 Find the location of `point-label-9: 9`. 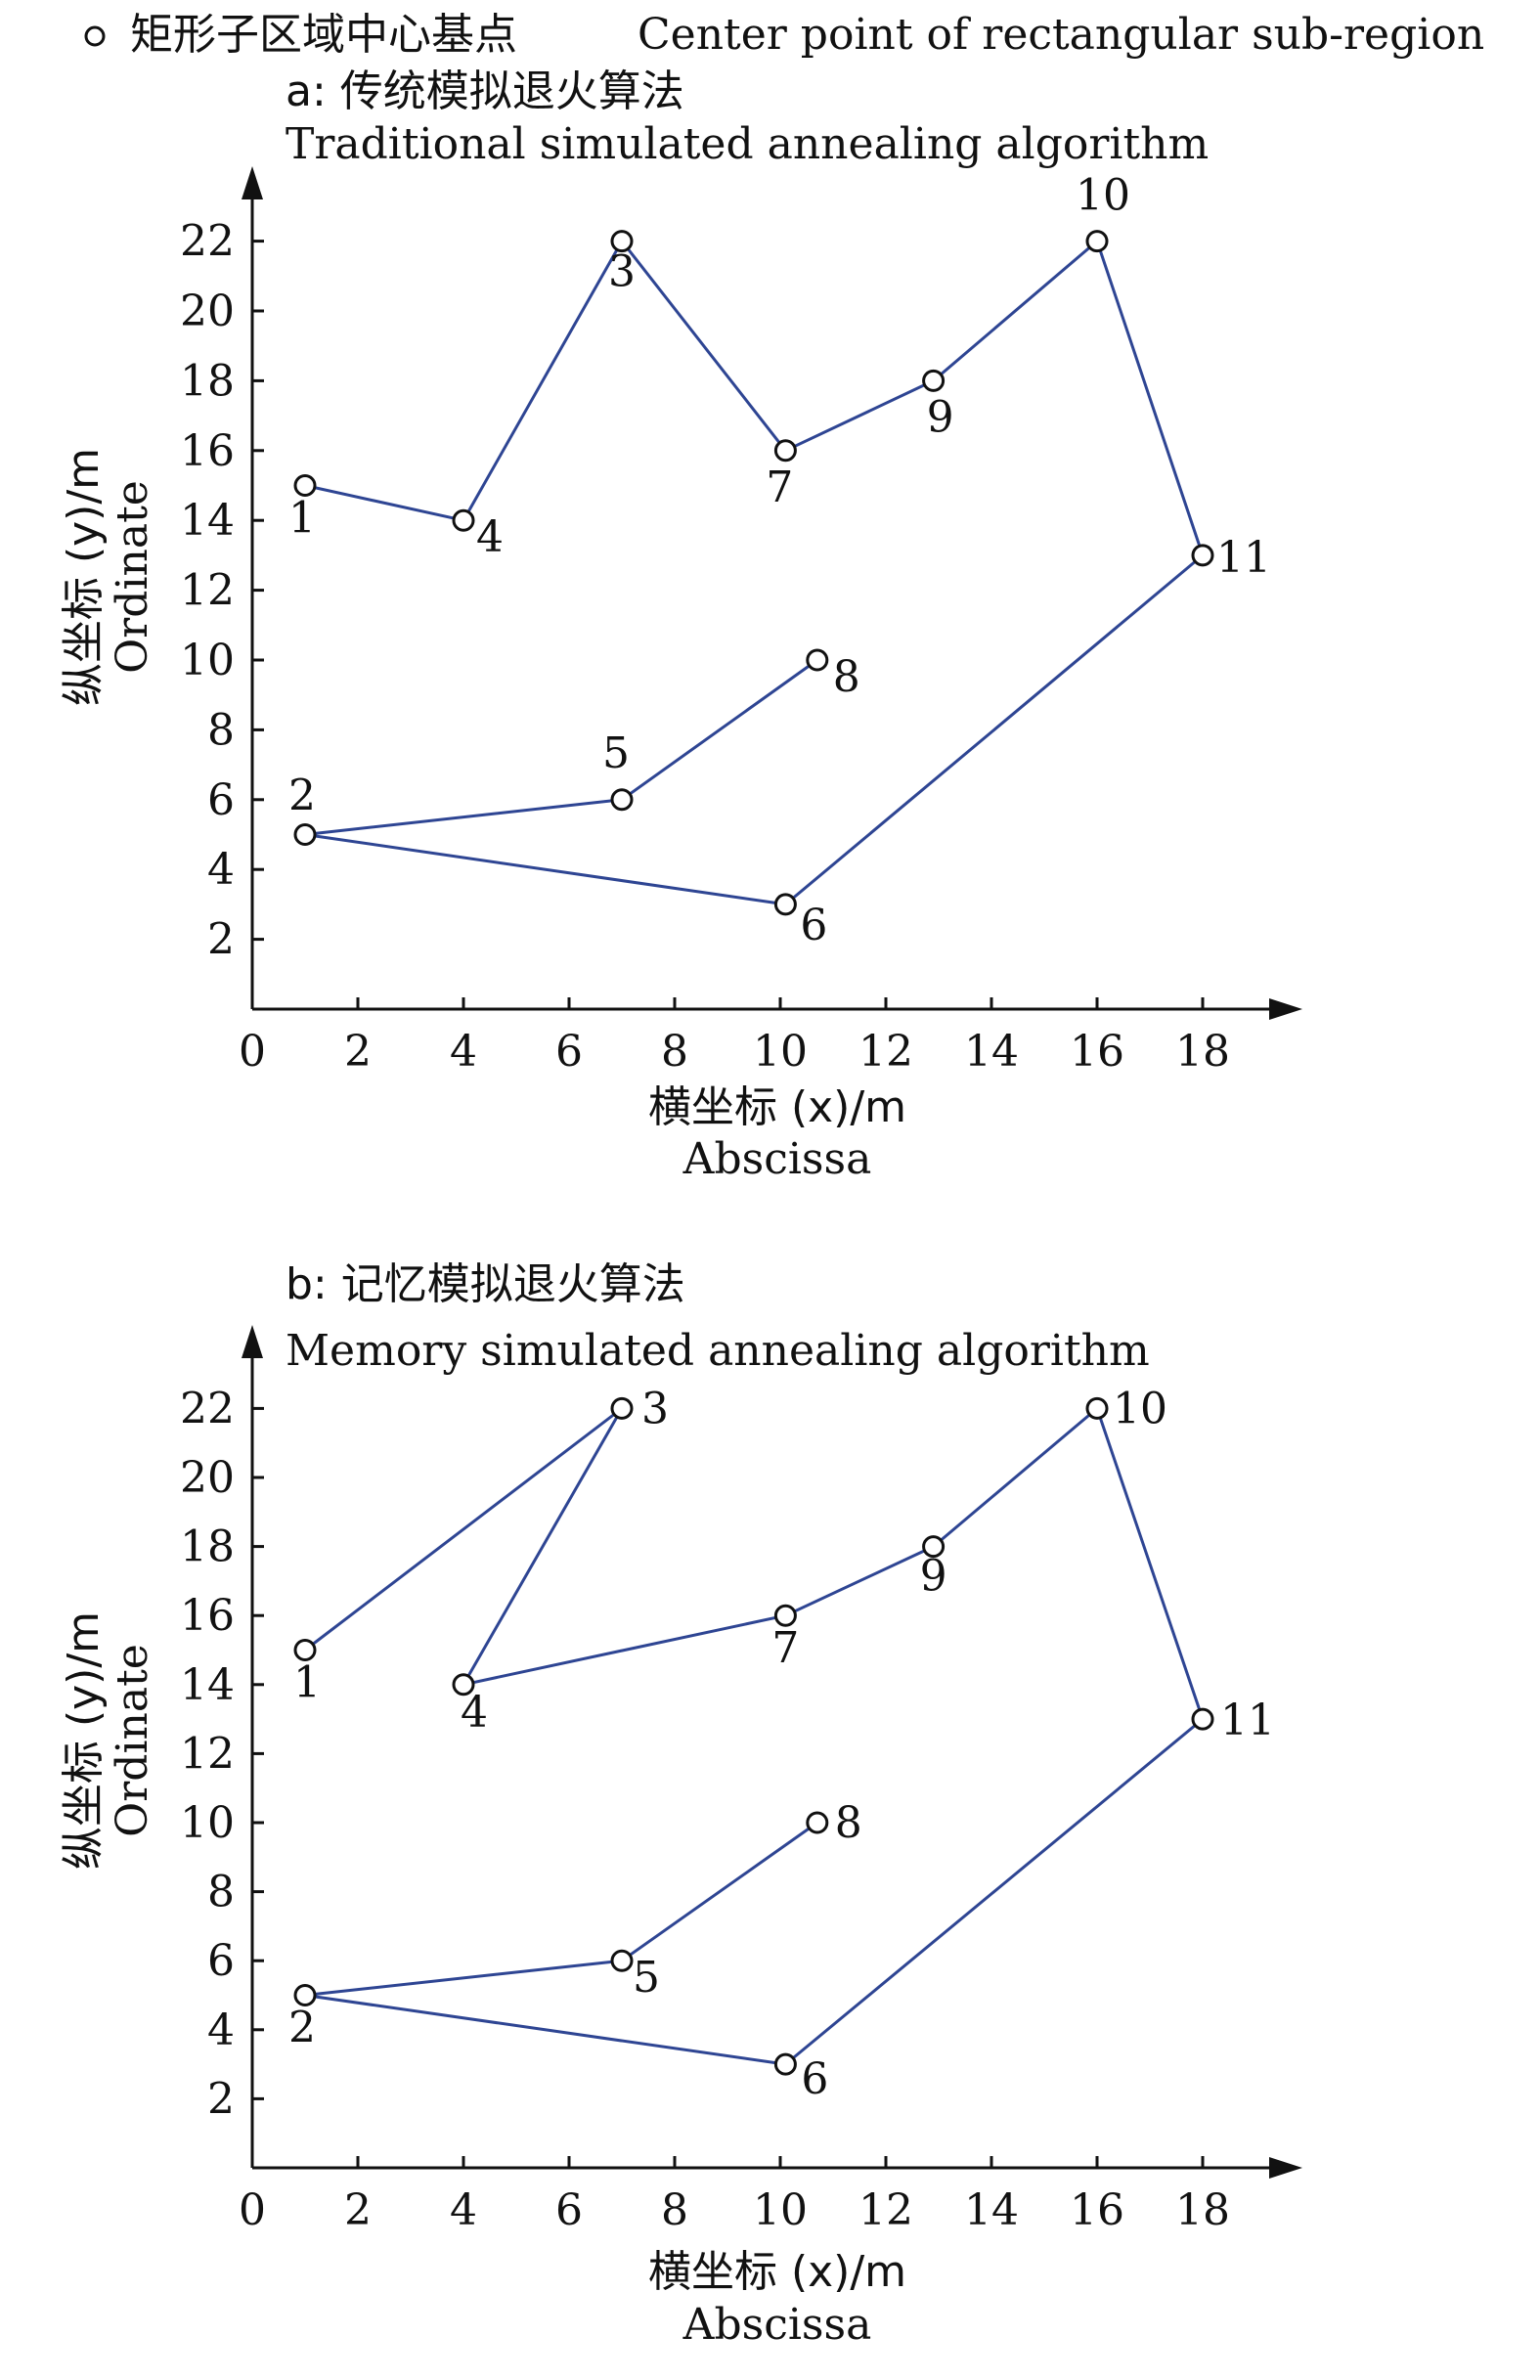

point-label-9: 9 is located at coordinates (940, 417).